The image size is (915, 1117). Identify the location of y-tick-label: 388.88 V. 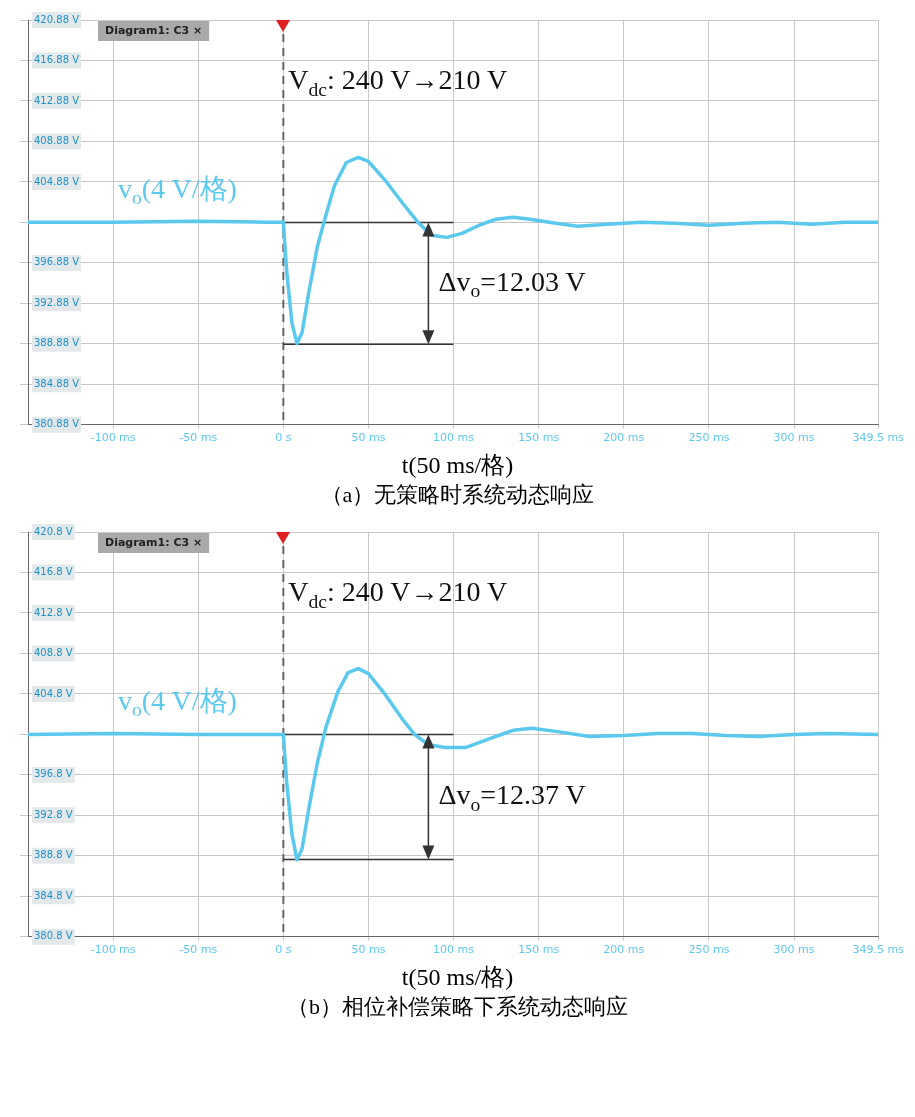
(57, 343).